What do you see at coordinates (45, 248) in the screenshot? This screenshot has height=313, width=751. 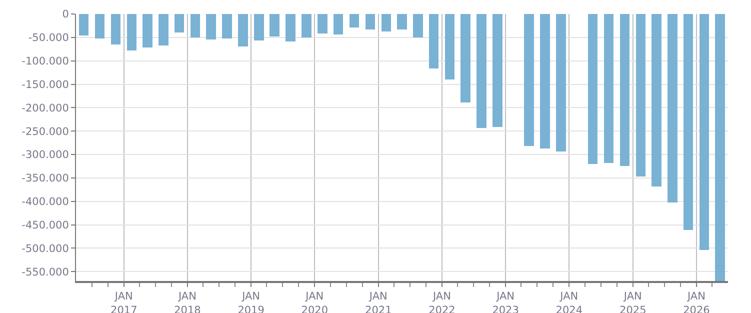 I see `y-tick-label: -500.000` at bounding box center [45, 248].